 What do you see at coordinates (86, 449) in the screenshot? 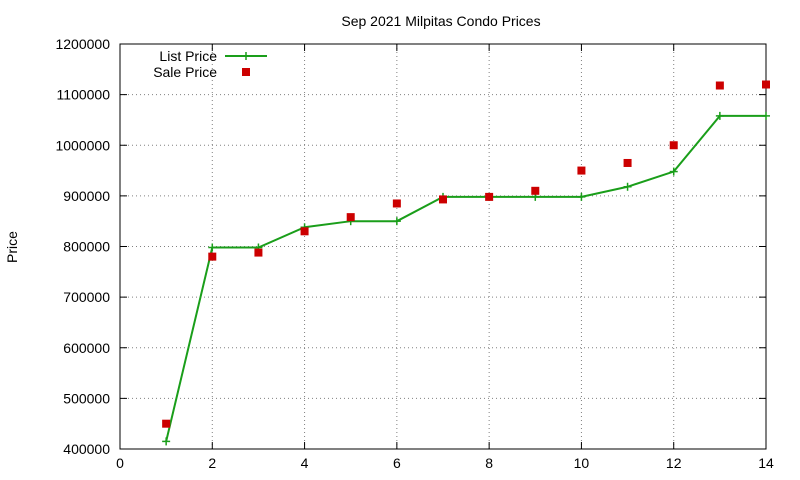
I see `y-tick-label: 400000` at bounding box center [86, 449].